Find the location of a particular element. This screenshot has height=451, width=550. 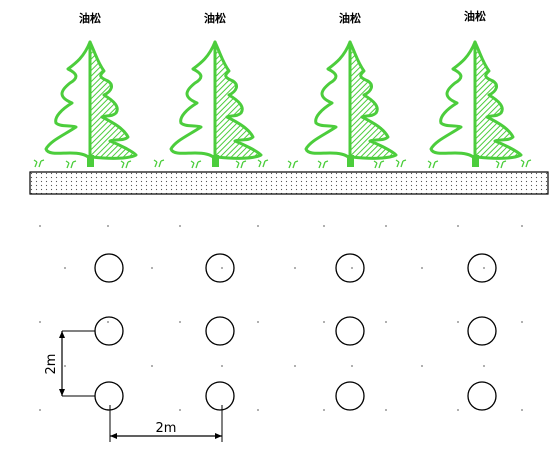

tree-label-1: 油松 is located at coordinates (90, 18).